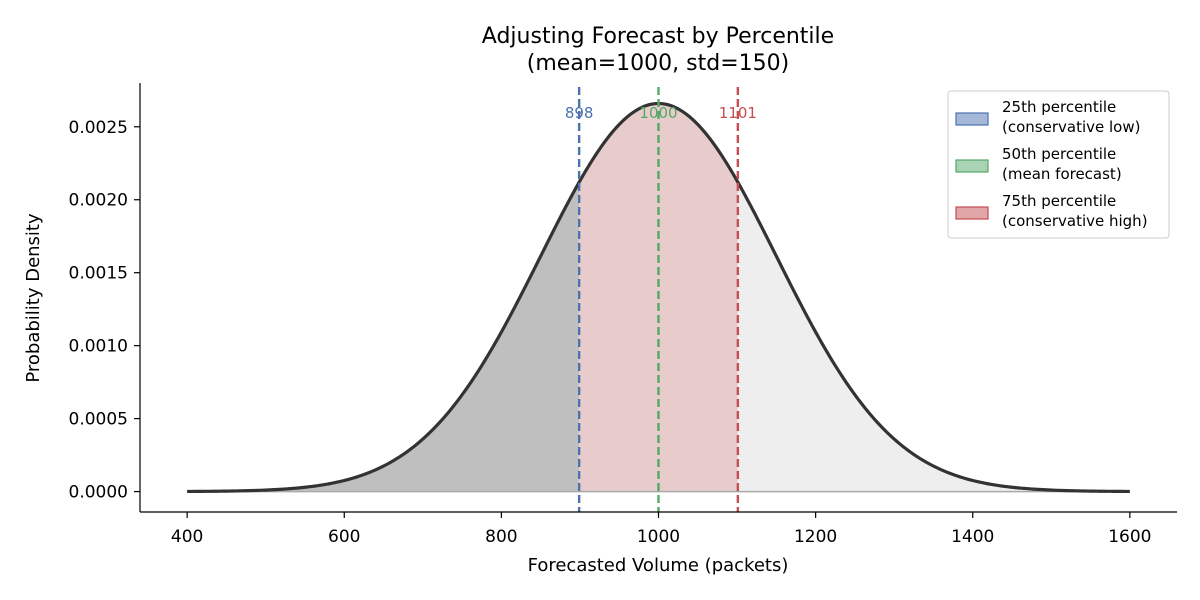 The image size is (1200, 600). Describe the element at coordinates (98, 201) in the screenshot. I see `y-tick-label: 0.0020` at that location.